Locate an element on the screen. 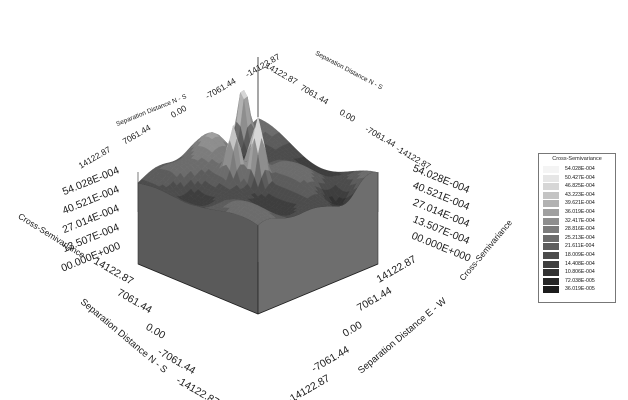  legend-label: 72.038E-005 is located at coordinates (580, 280).